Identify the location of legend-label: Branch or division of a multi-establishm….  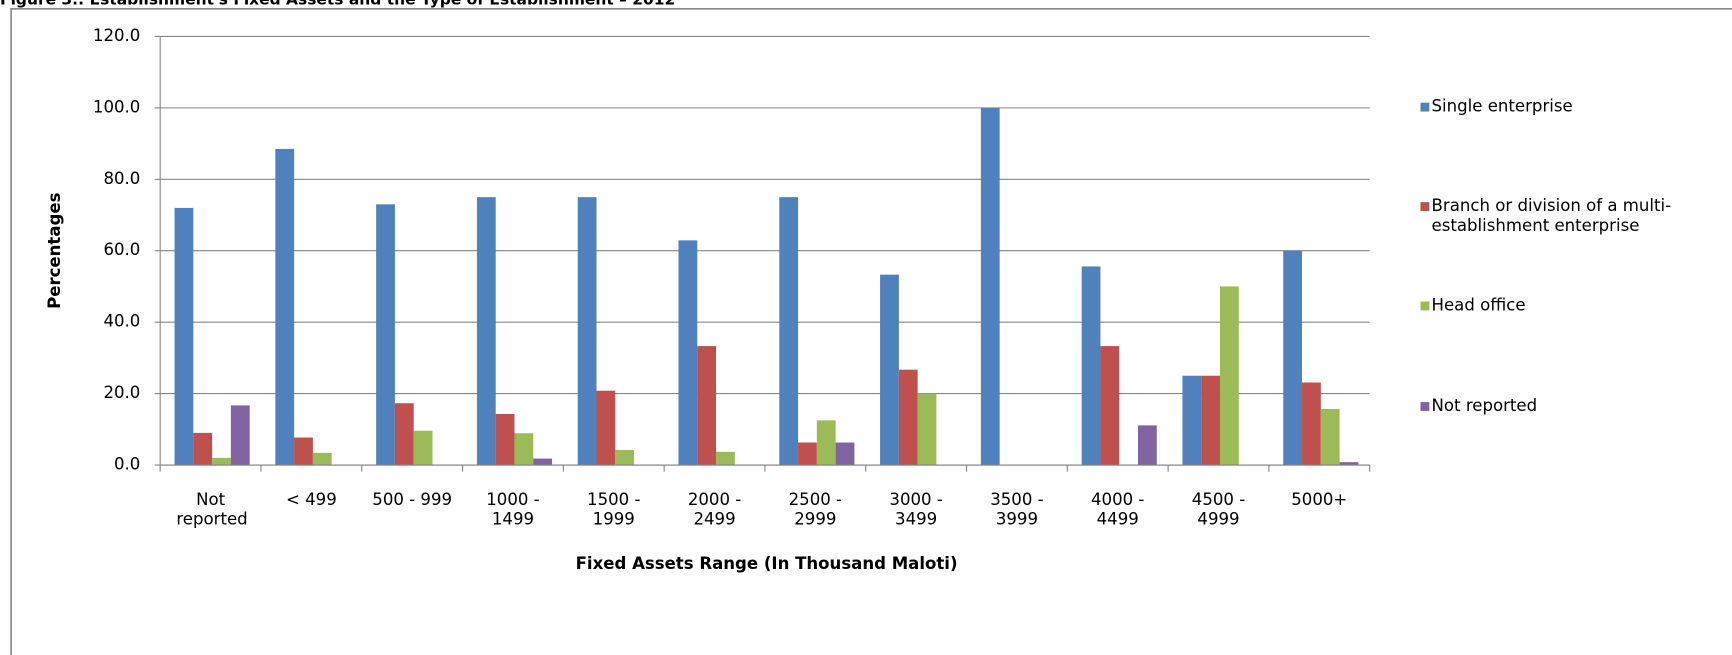
(1551, 215).